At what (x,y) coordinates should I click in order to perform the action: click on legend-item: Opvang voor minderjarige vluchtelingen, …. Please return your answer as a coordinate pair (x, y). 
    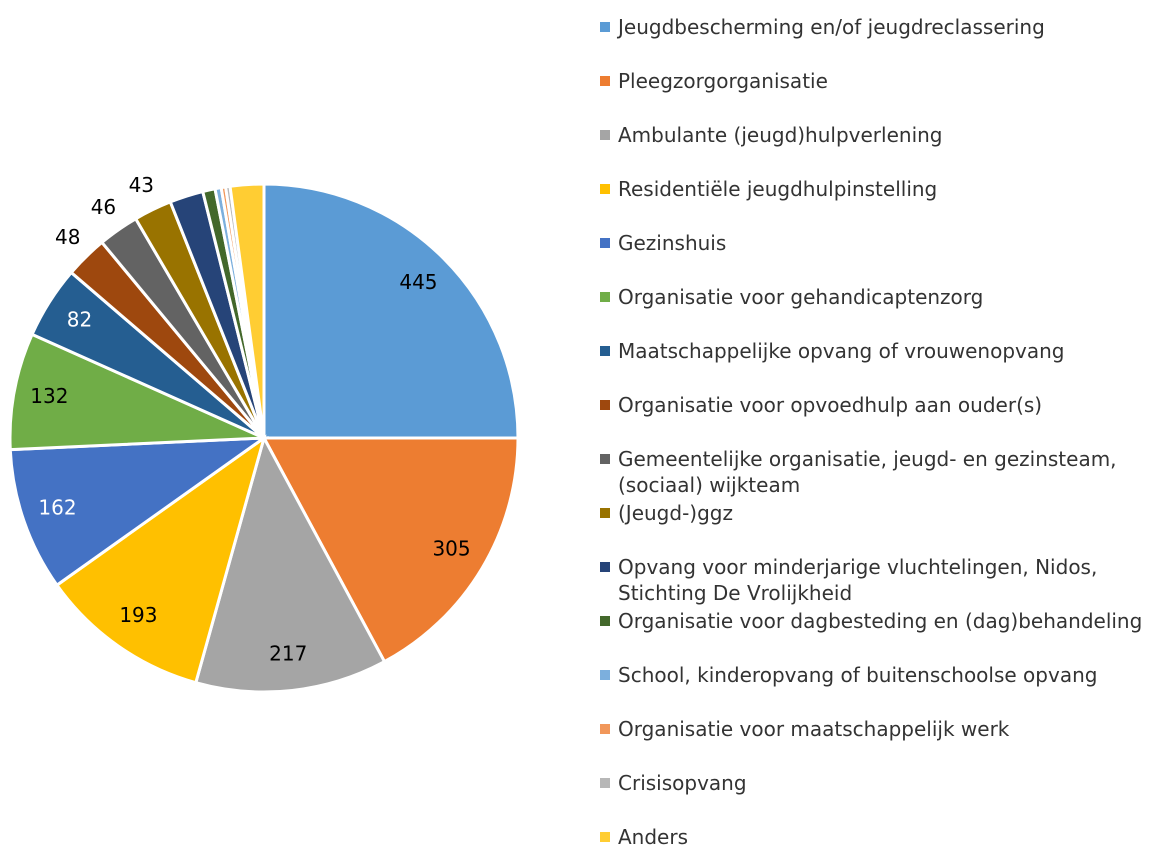
    Looking at the image, I should click on (879, 580).